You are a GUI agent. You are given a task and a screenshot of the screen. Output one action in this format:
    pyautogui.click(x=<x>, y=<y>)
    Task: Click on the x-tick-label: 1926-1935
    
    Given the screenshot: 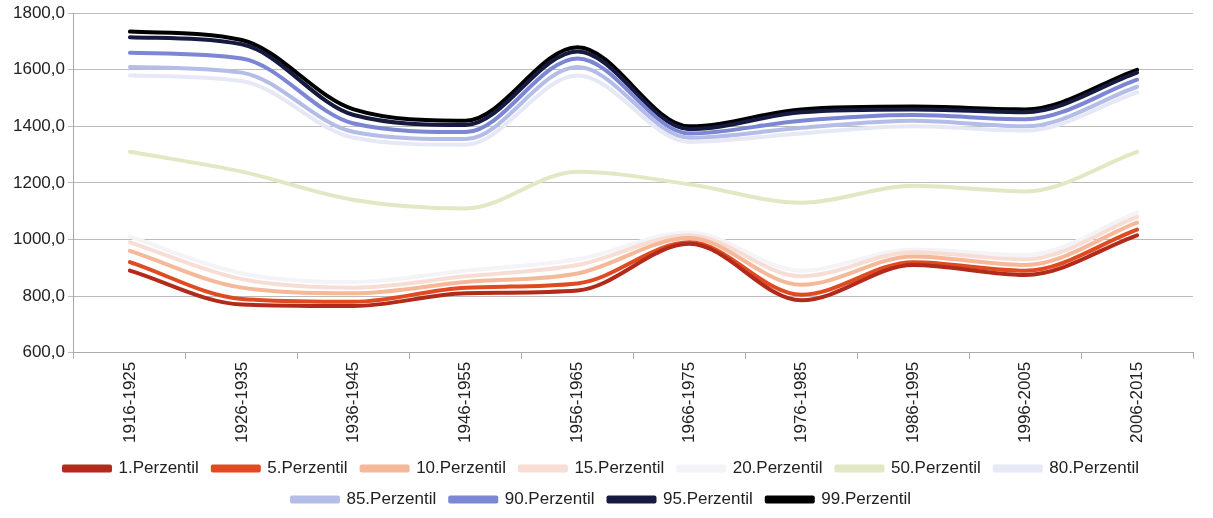 What is the action you would take?
    pyautogui.click(x=241, y=402)
    